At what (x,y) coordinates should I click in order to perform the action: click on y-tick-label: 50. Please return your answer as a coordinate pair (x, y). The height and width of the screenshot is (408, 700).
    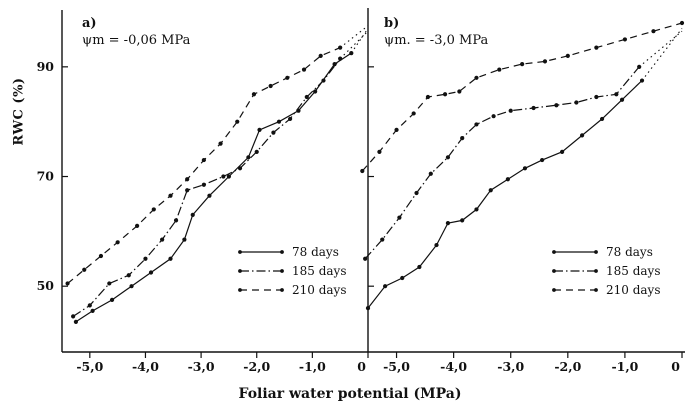
    Looking at the image, I should click on (46, 285).